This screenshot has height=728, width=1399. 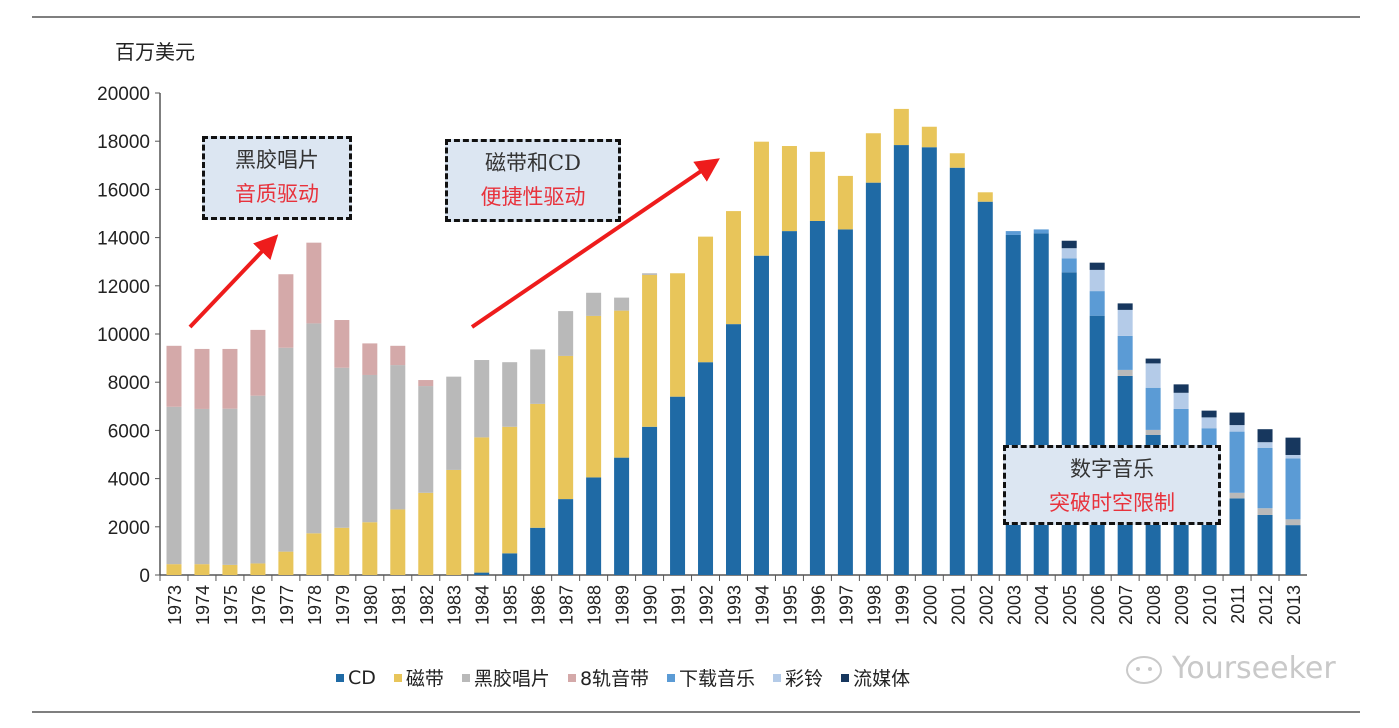 What do you see at coordinates (1265, 445) in the screenshot?
I see `bar-segment-彩铃-2012` at bounding box center [1265, 445].